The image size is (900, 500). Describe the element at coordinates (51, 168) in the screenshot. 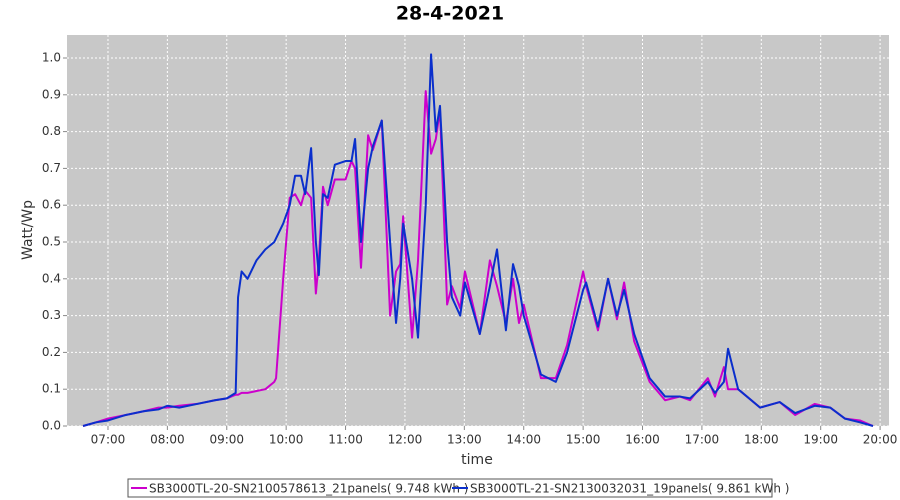

I see `y-tick-label: 0.7` at that location.